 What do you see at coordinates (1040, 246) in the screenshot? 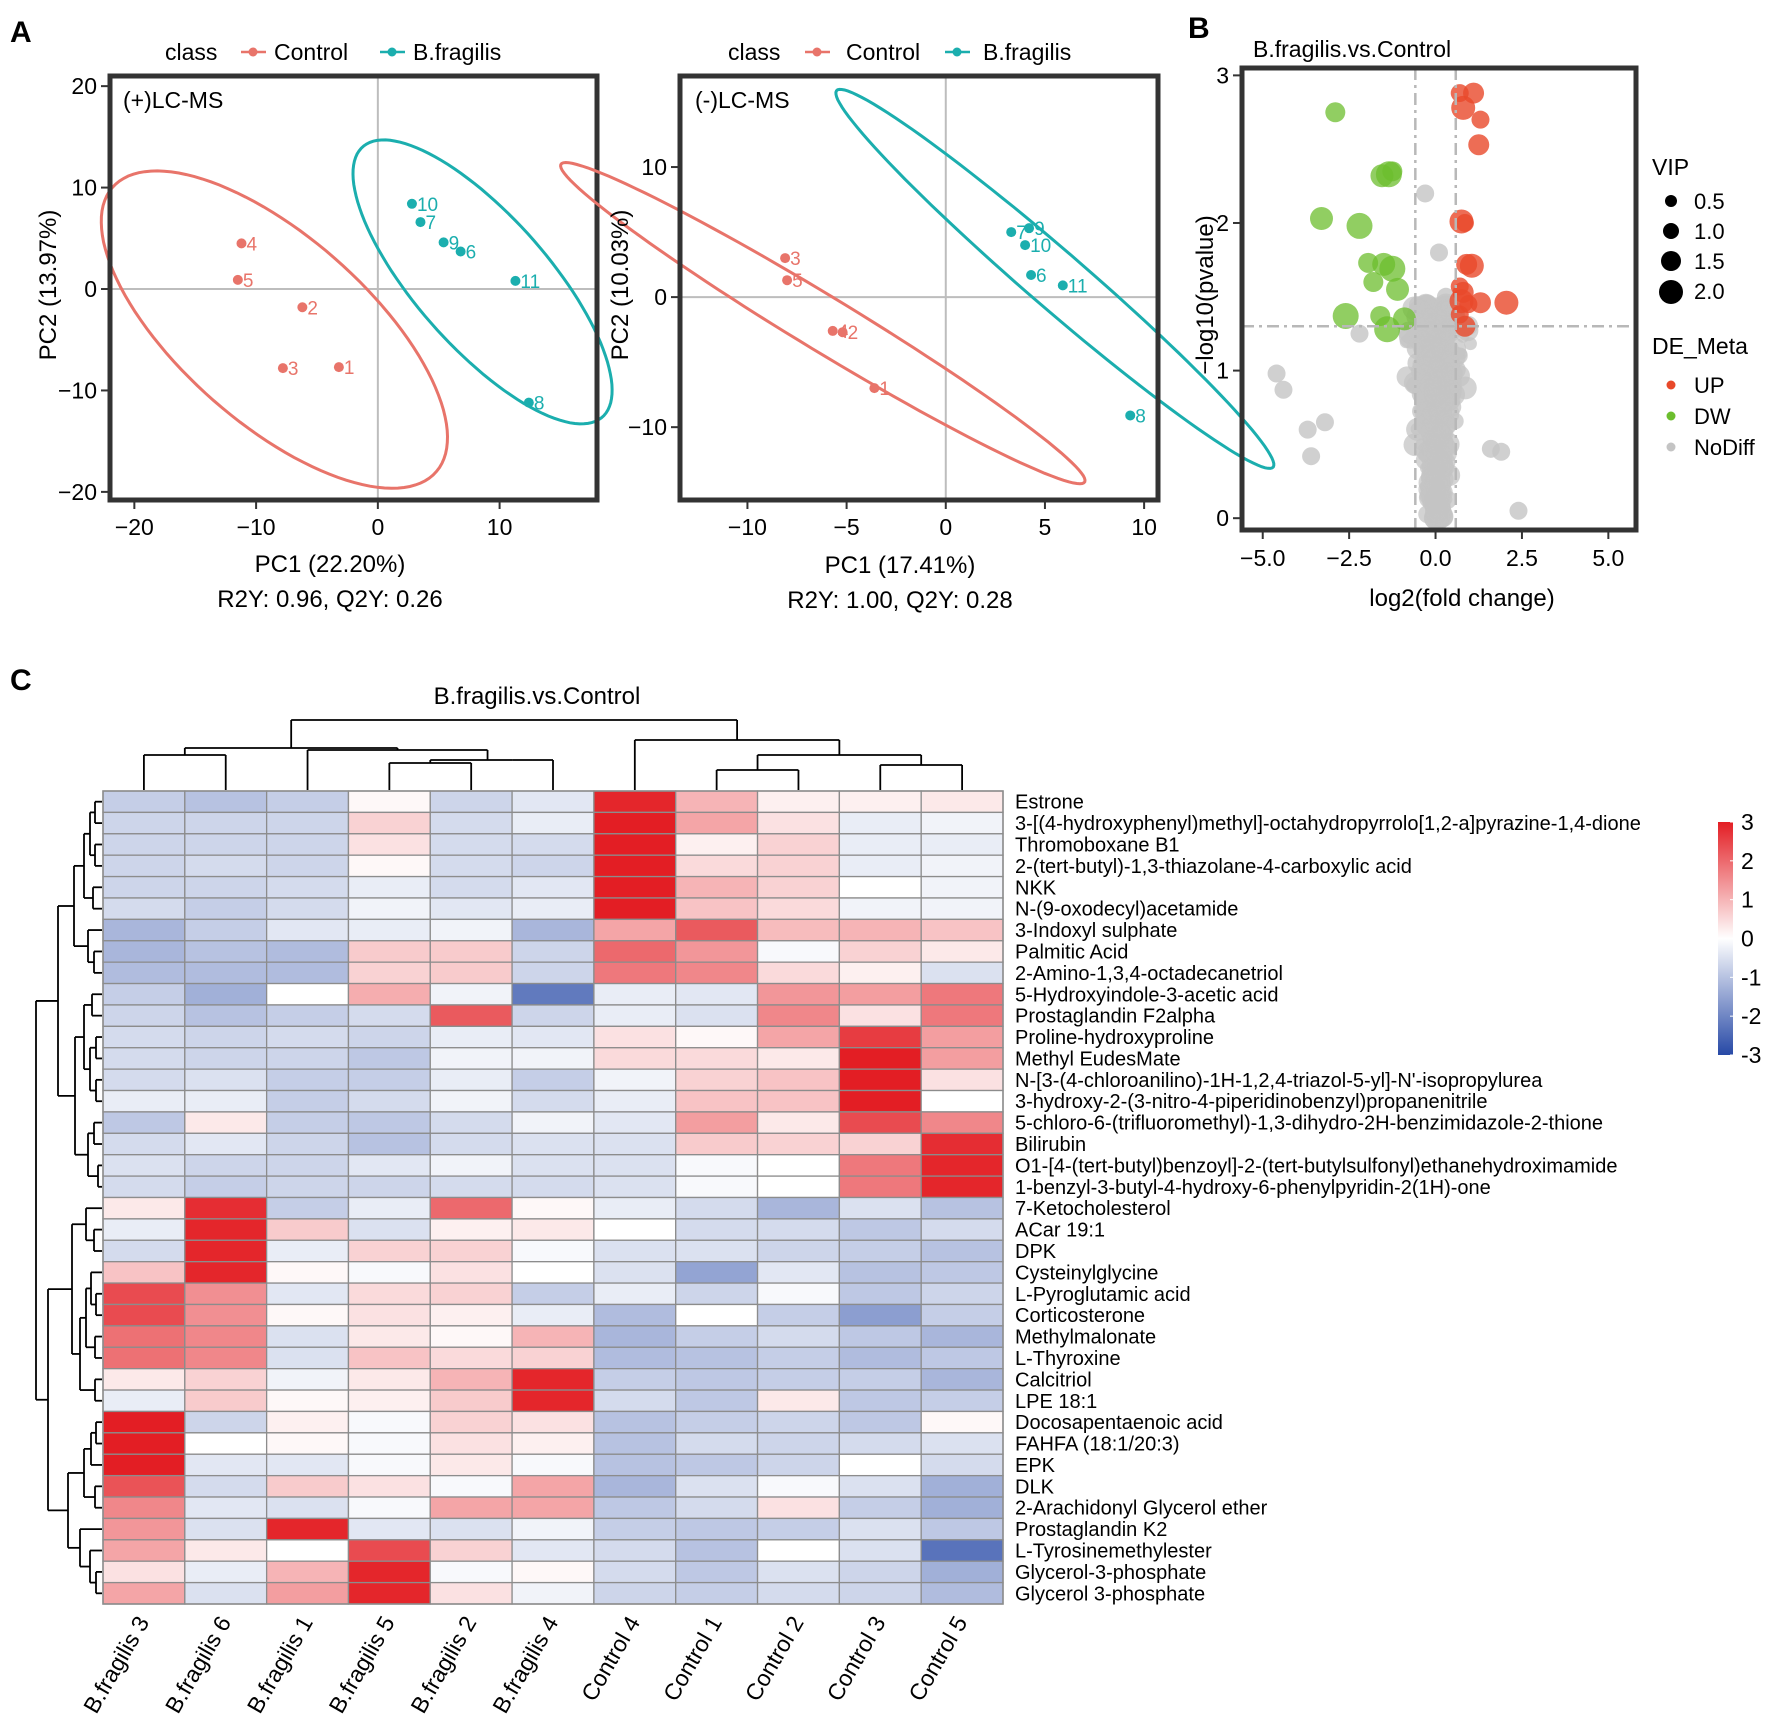
I see `pca-point-label: 10` at bounding box center [1040, 246].